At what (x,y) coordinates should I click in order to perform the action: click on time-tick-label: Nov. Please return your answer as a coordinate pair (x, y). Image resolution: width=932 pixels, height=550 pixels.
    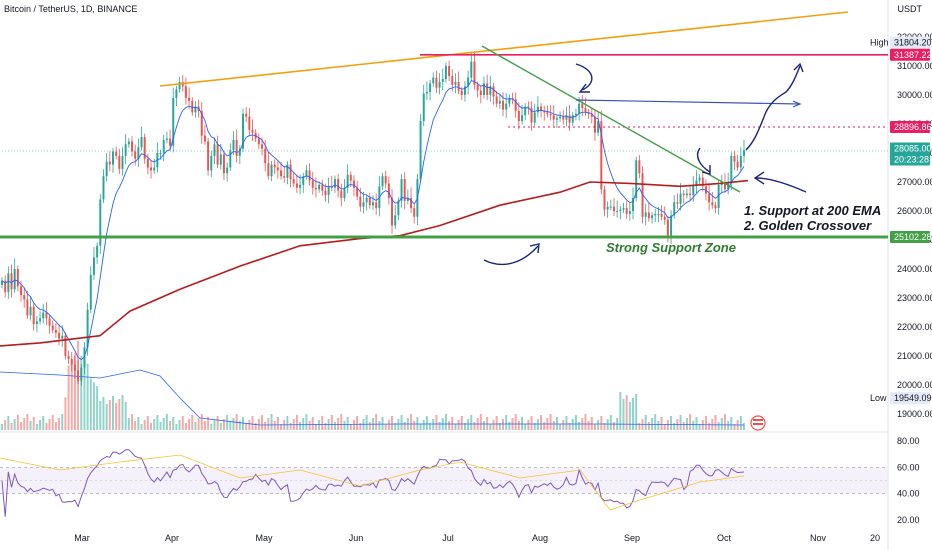
    Looking at the image, I should click on (818, 538).